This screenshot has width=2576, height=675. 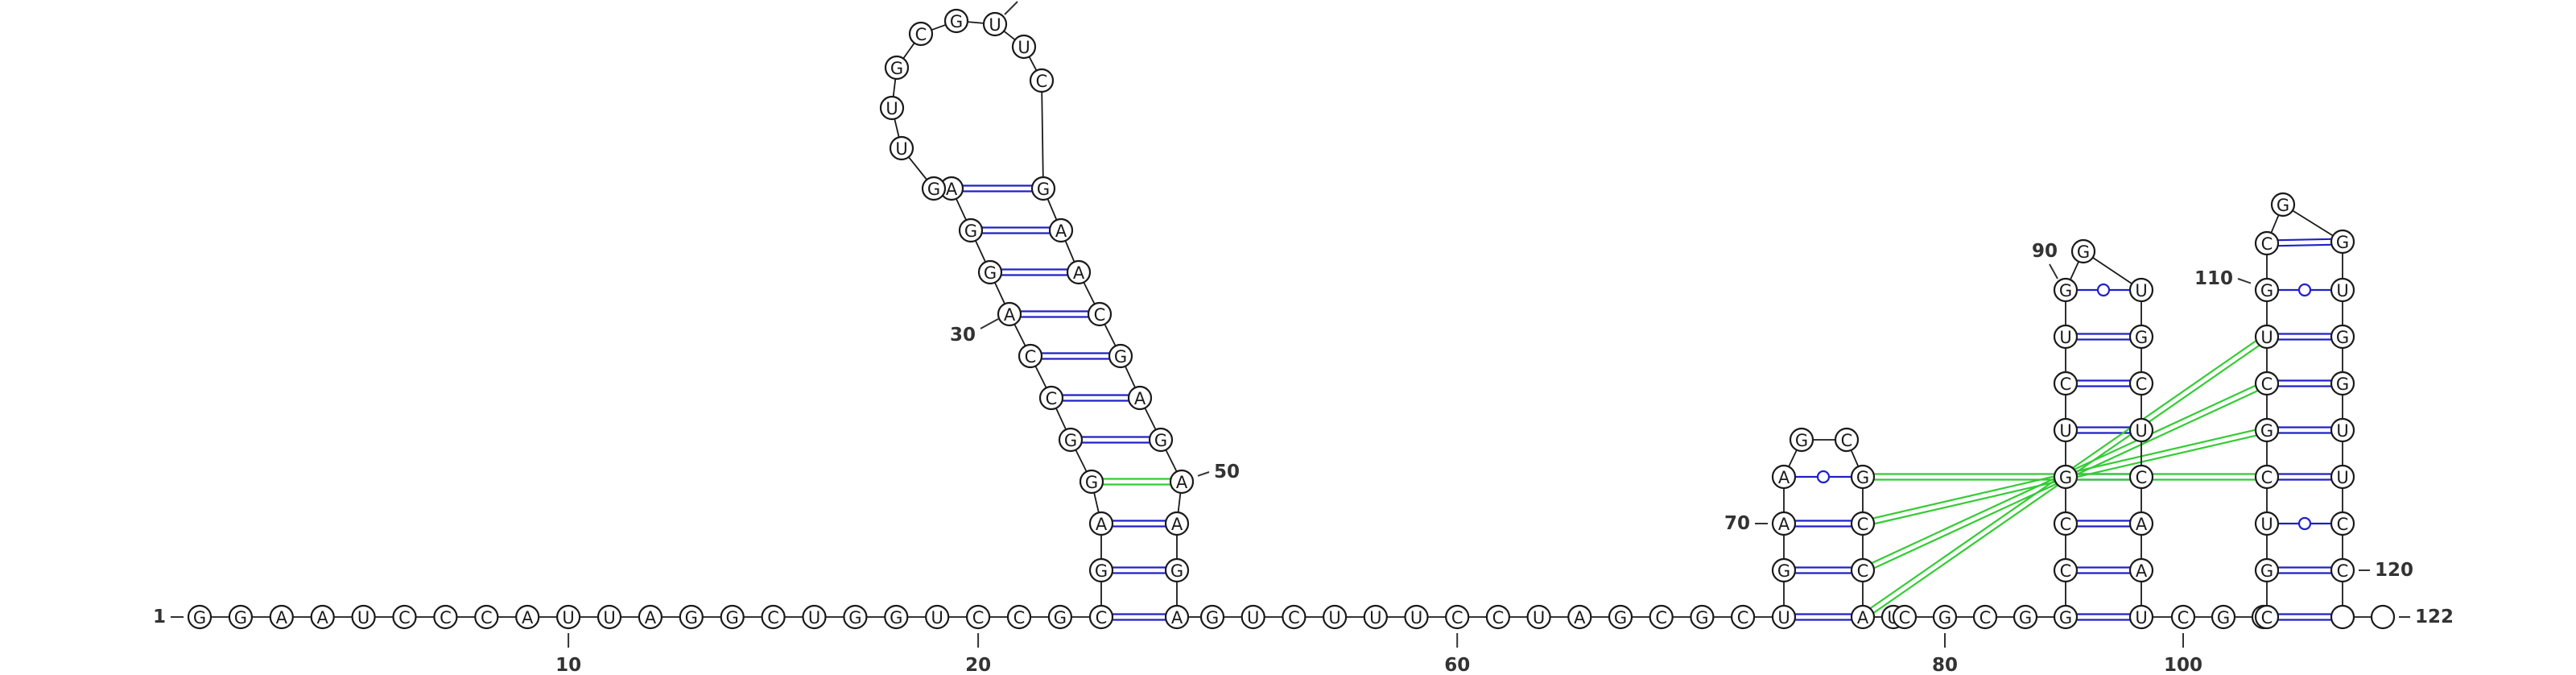 What do you see at coordinates (2066, 383) in the screenshot?
I see `nucleotide-88: C` at bounding box center [2066, 383].